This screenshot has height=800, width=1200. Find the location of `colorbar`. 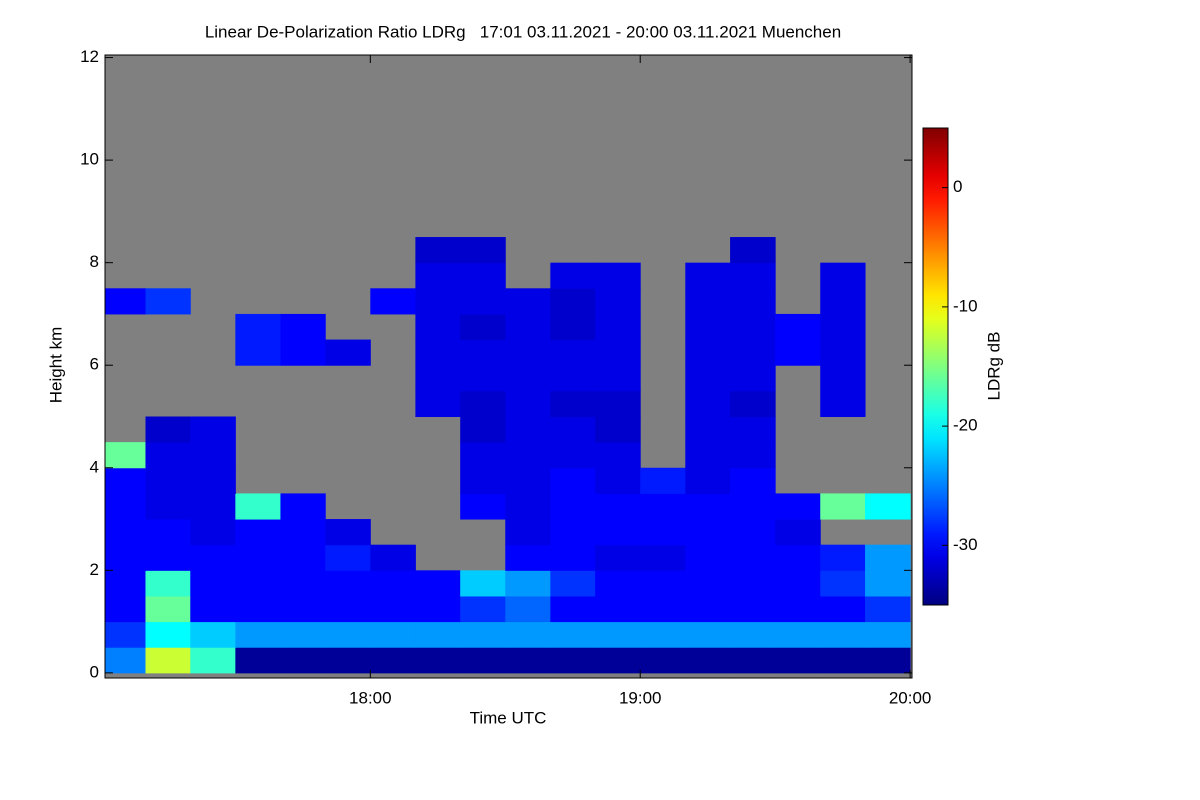

colorbar is located at coordinates (935, 366).